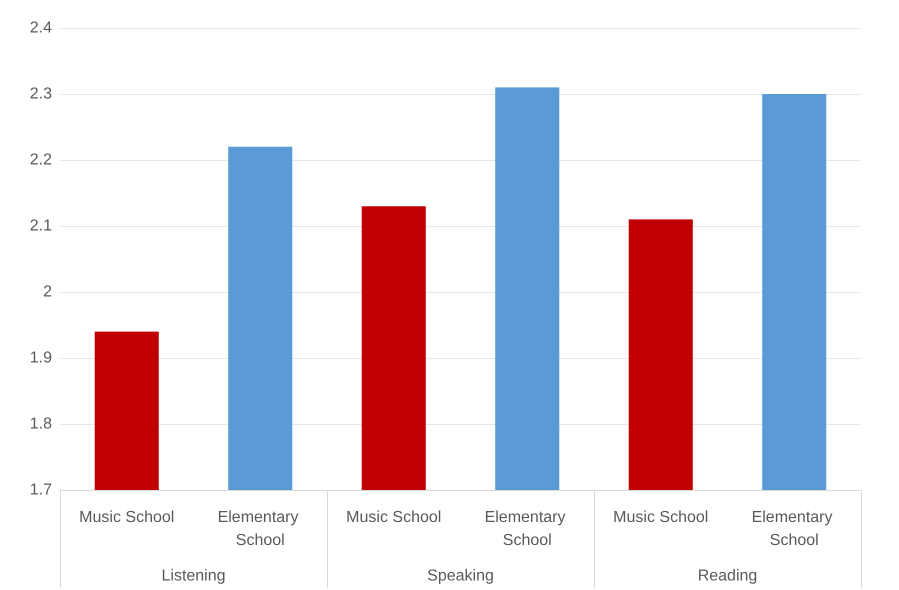 This screenshot has width=899, height=590. What do you see at coordinates (41, 94) in the screenshot?
I see `y-tick-label: 2.3` at bounding box center [41, 94].